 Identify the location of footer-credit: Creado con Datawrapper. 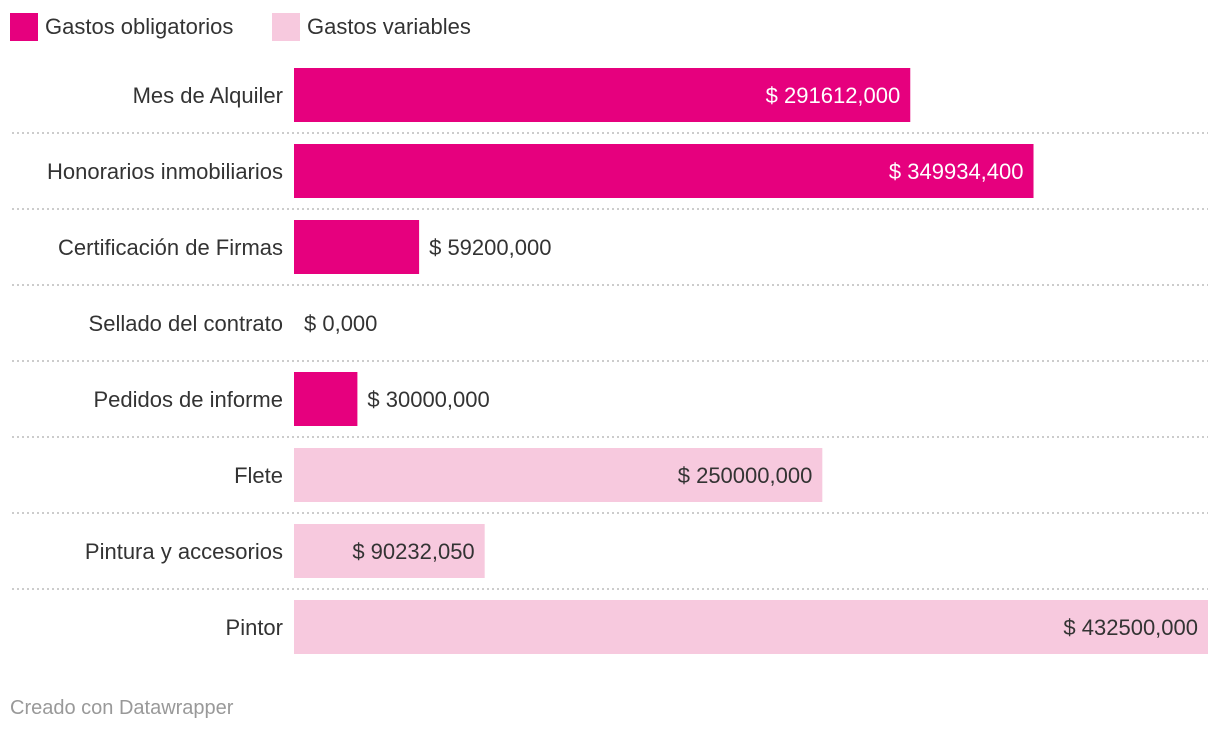
(122, 708).